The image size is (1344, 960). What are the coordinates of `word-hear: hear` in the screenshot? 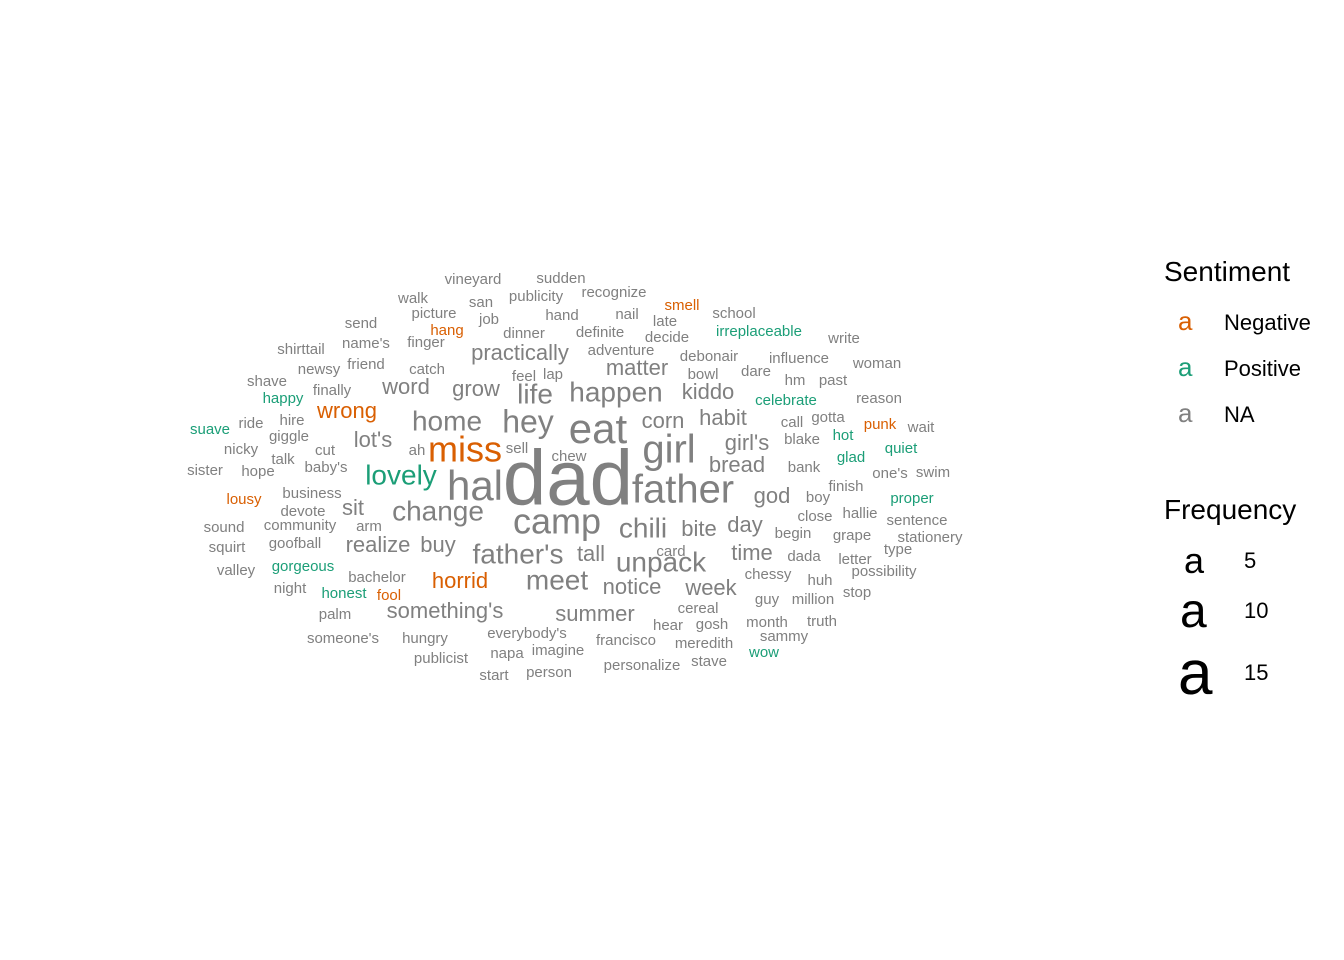 It's located at (668, 625).